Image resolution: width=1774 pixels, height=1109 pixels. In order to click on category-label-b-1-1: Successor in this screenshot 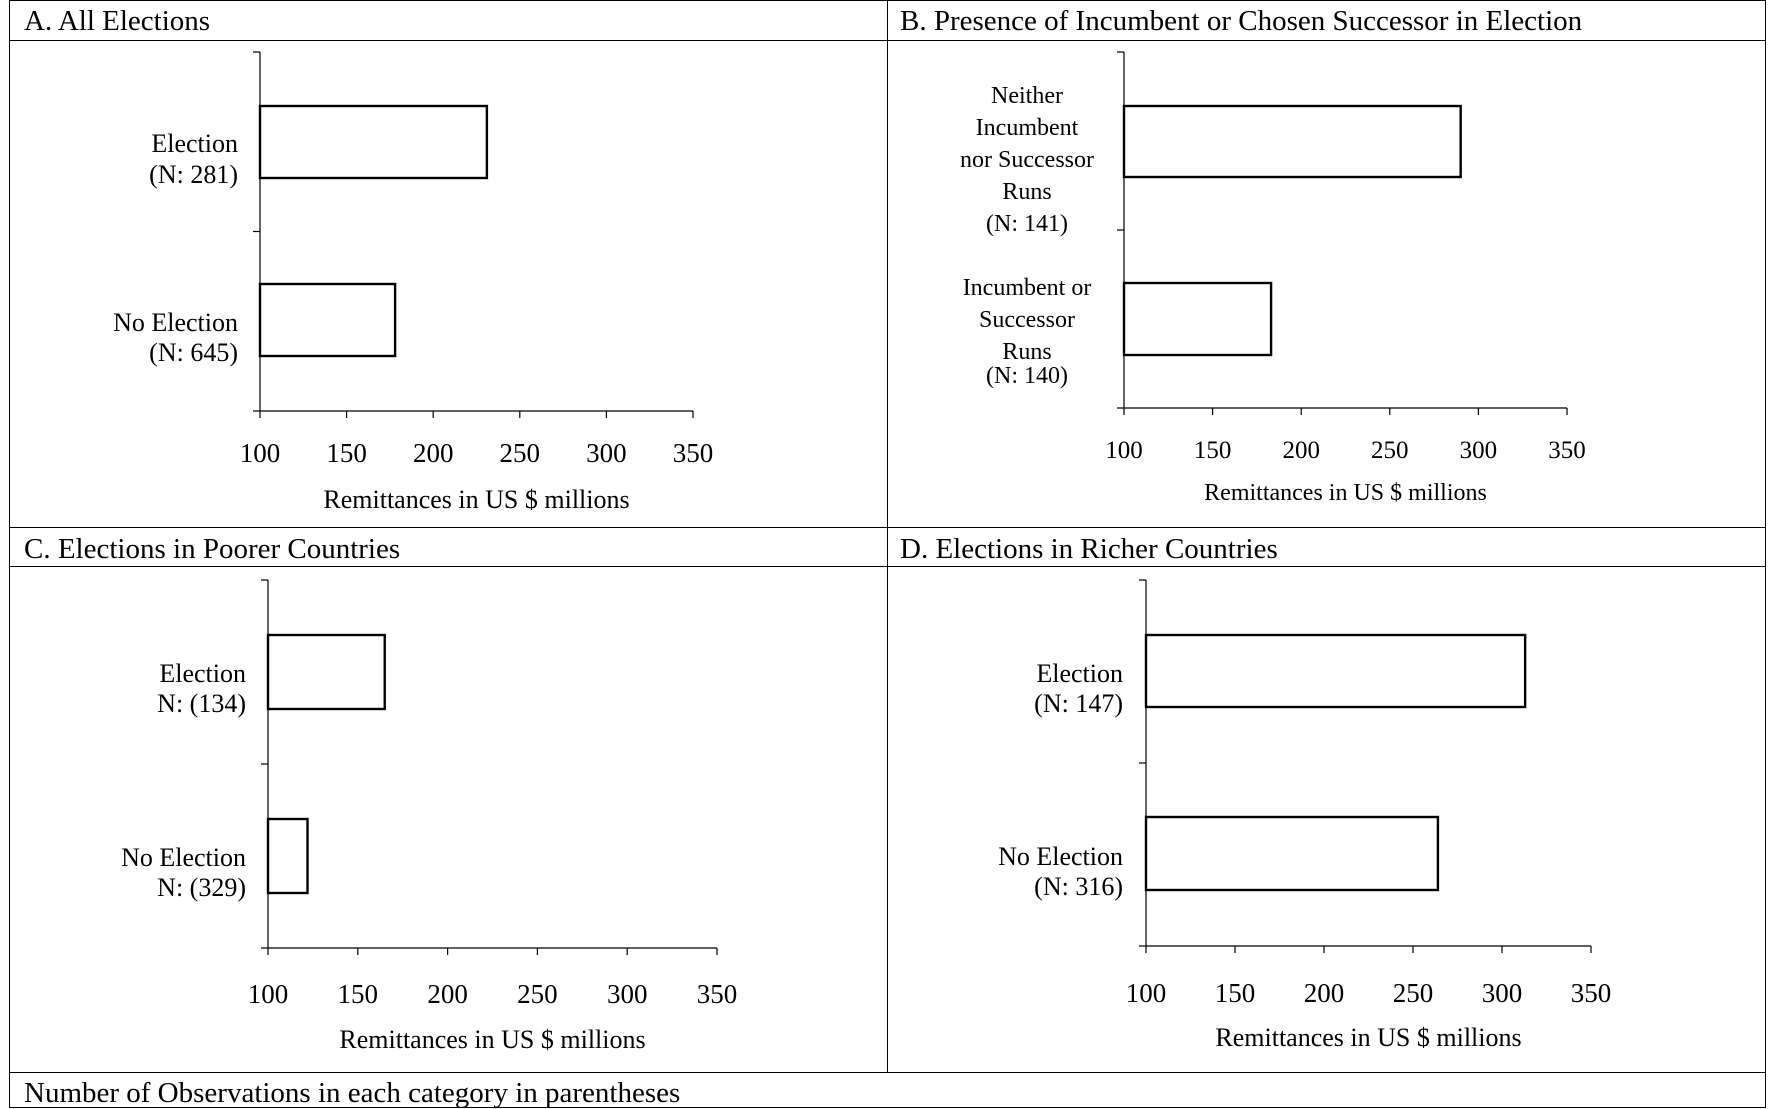, I will do `click(1027, 320)`.